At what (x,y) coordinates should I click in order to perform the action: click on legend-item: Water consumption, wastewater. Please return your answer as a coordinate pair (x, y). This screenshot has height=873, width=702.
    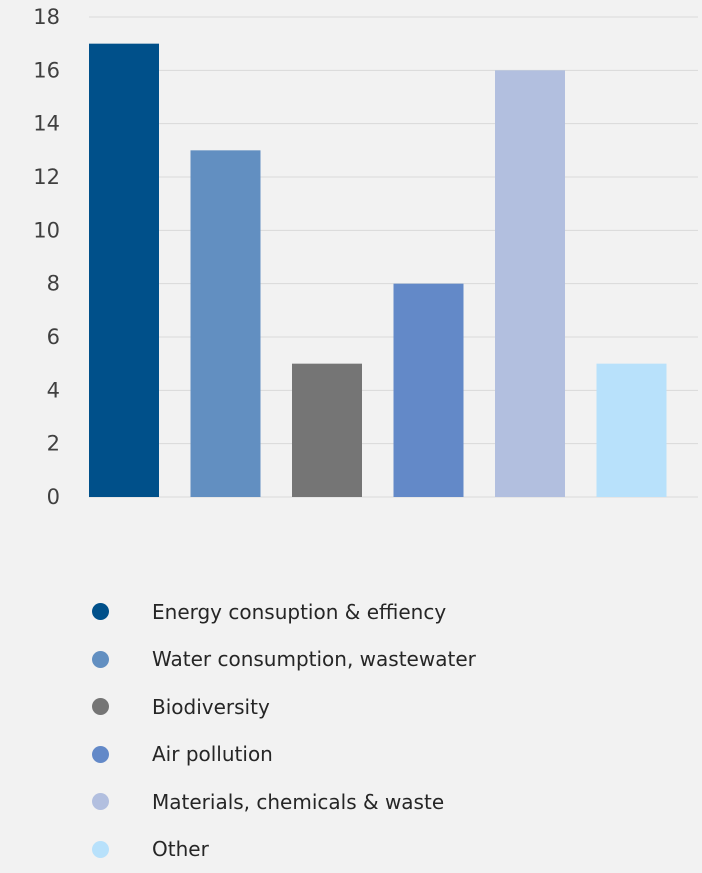
    Looking at the image, I should click on (284, 660).